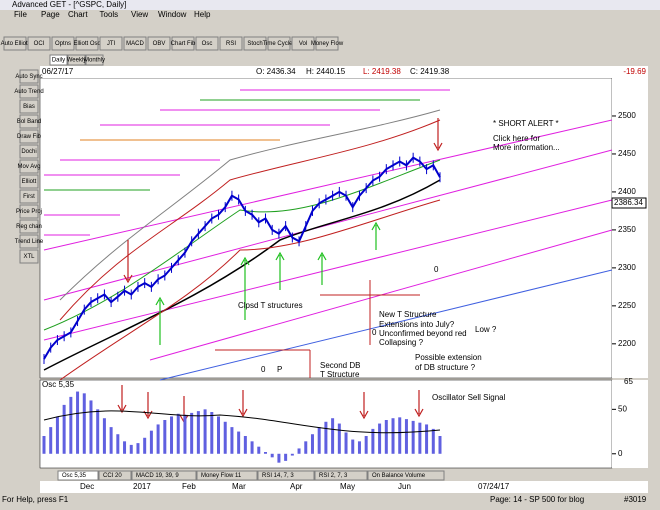 This screenshot has height=510, width=660. What do you see at coordinates (627, 343) in the screenshot?
I see `y-tick-label: 2200` at bounding box center [627, 343].